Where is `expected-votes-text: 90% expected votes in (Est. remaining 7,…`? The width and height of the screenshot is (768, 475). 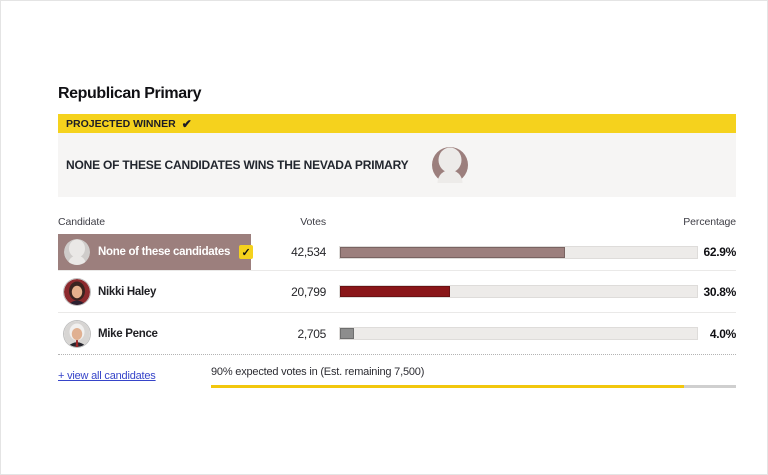 expected-votes-text: 90% expected votes in (Est. remaining 7,… is located at coordinates (318, 372).